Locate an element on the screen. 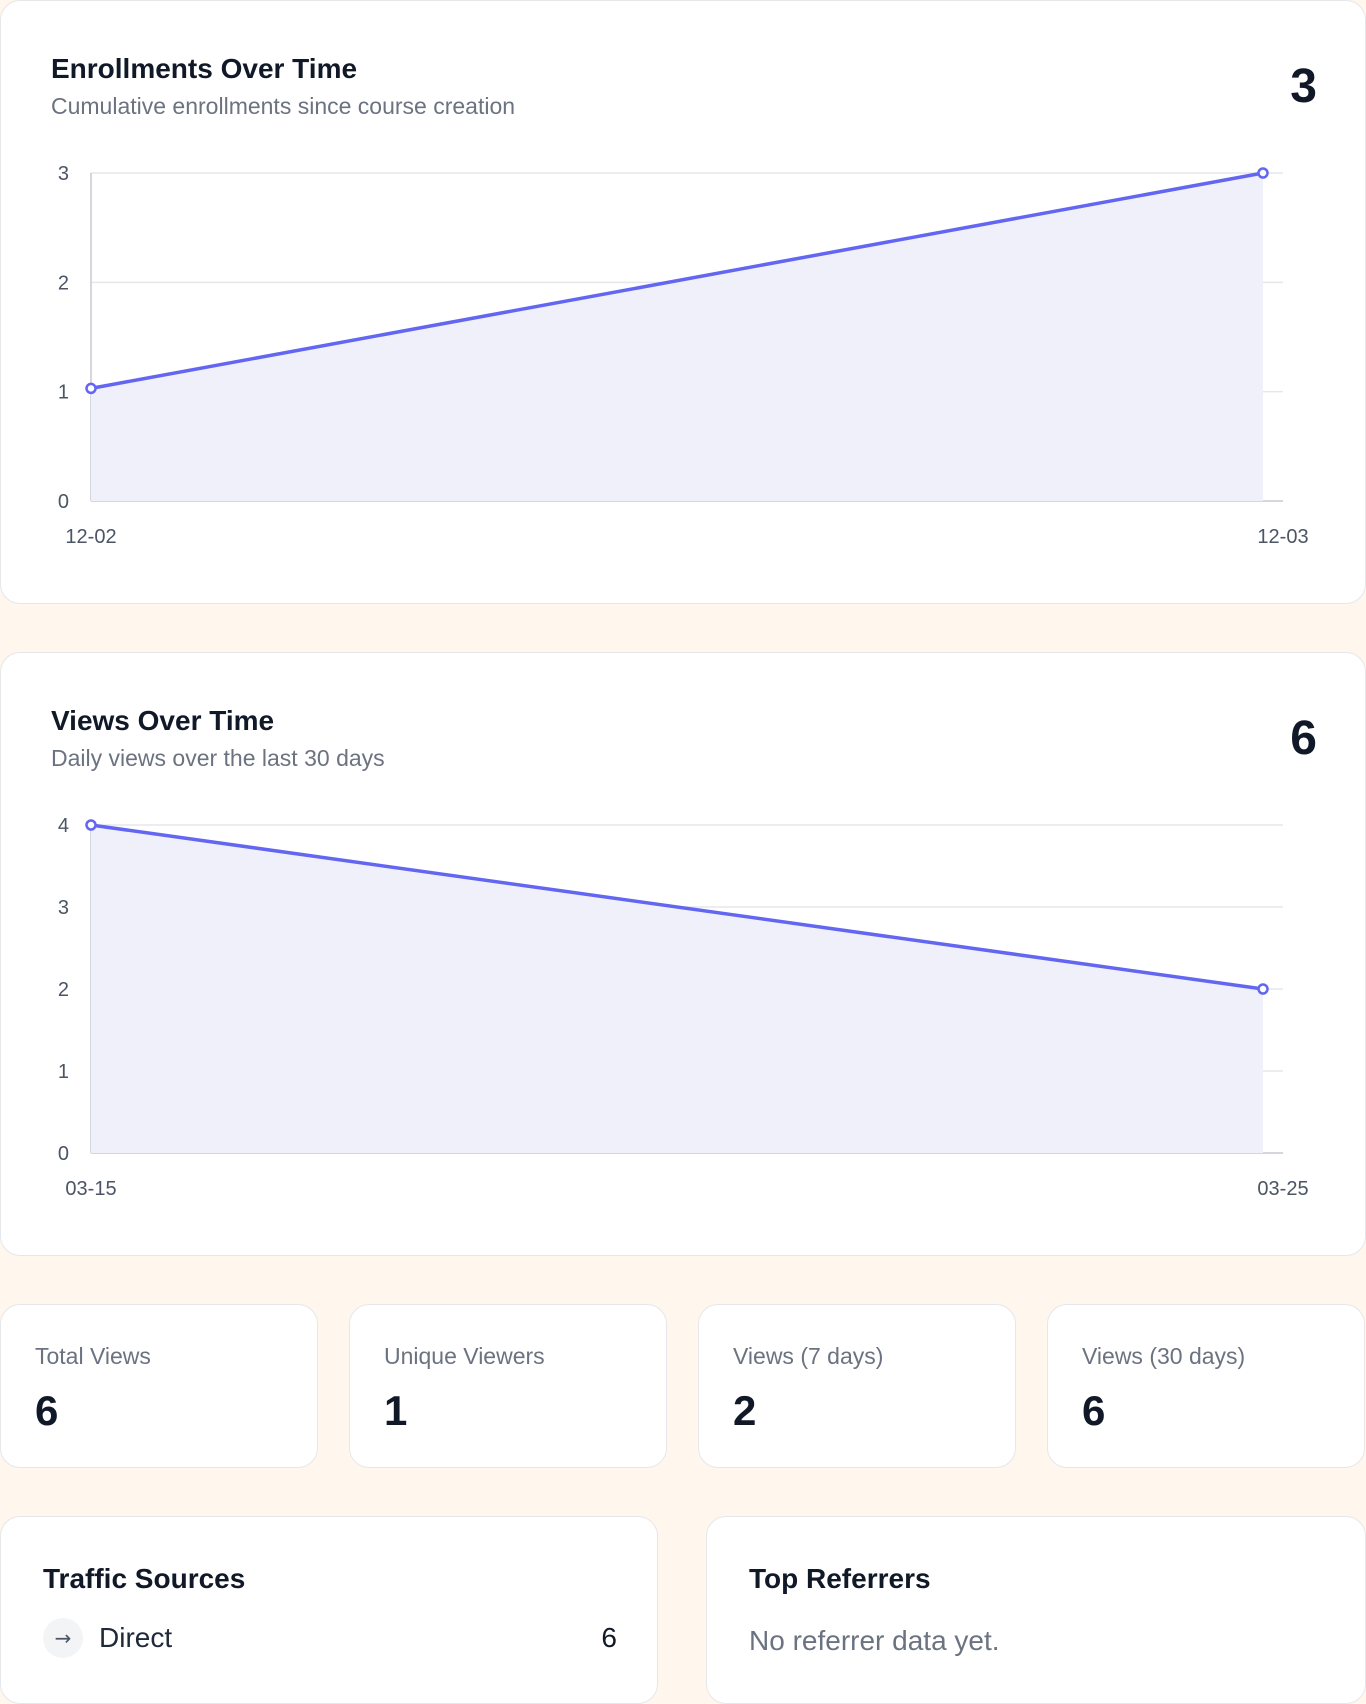  empty-state-text: No referrer data yet. is located at coordinates (874, 1640).